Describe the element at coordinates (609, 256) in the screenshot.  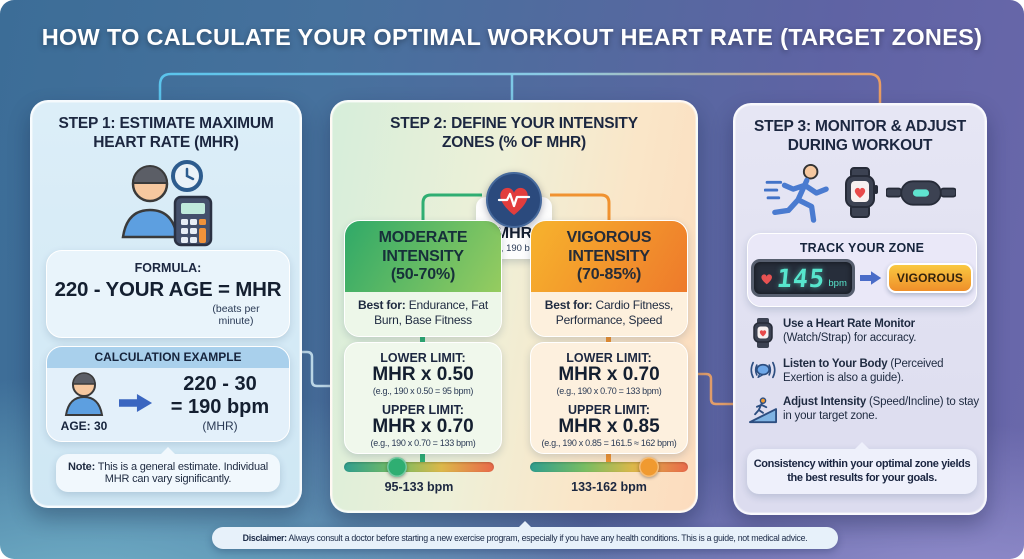
I see `vigorous-zone-title: VIGOROUS INTENSITY (70-85%)` at that location.